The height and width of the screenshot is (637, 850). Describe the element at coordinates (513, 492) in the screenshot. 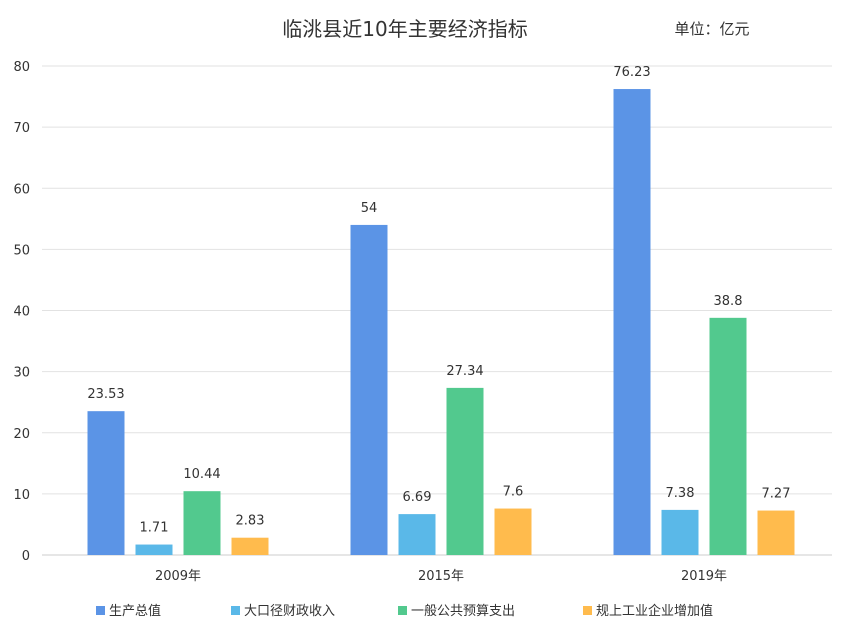

I see `data-label: 7.6` at that location.